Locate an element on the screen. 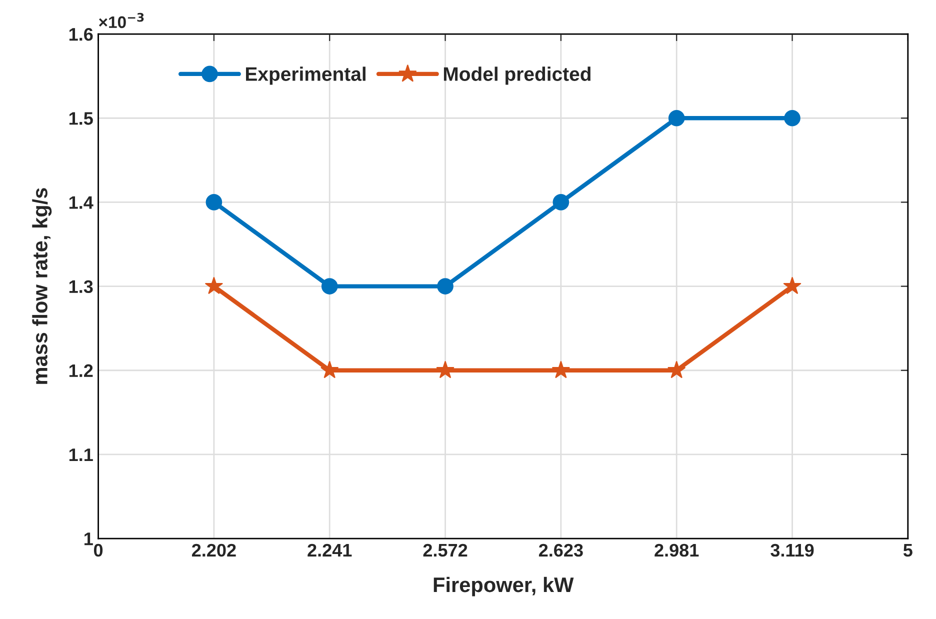 The image size is (936, 619). y-tick-label: 1.6 is located at coordinates (81, 34).